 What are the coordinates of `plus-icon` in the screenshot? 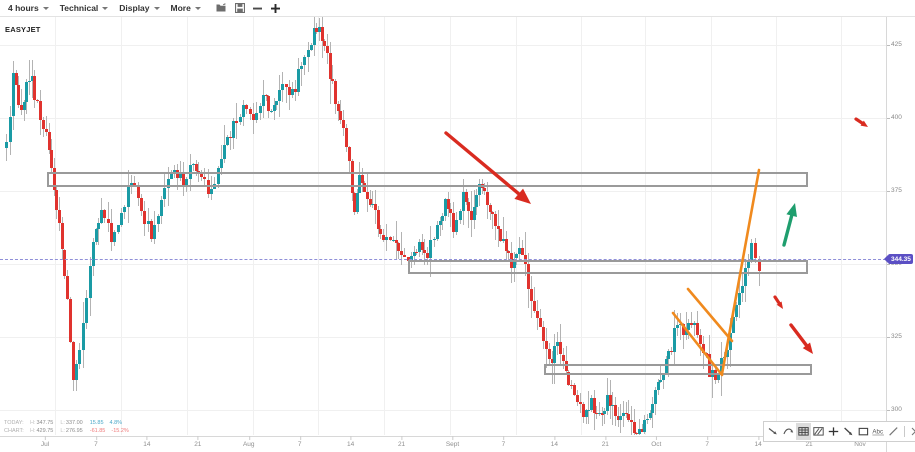 It's located at (276, 8).